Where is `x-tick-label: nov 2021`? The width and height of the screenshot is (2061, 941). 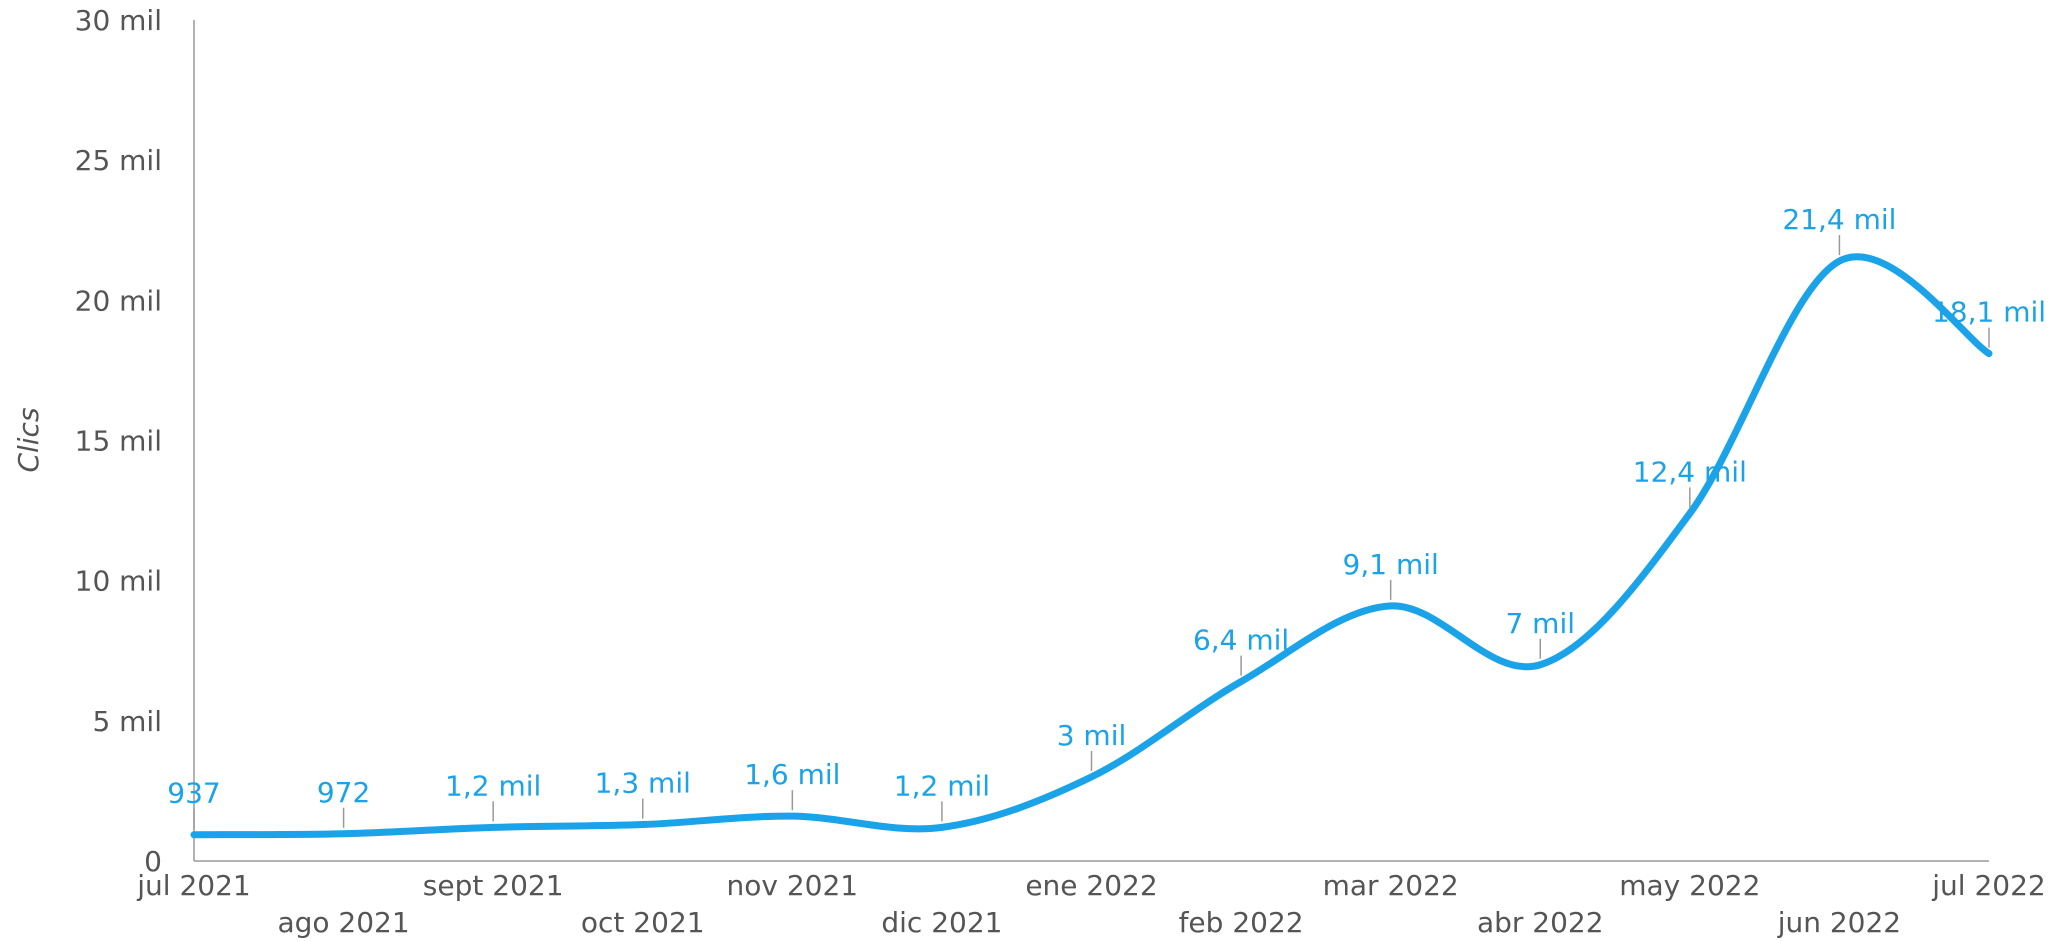
x-tick-label: nov 2021 is located at coordinates (793, 885).